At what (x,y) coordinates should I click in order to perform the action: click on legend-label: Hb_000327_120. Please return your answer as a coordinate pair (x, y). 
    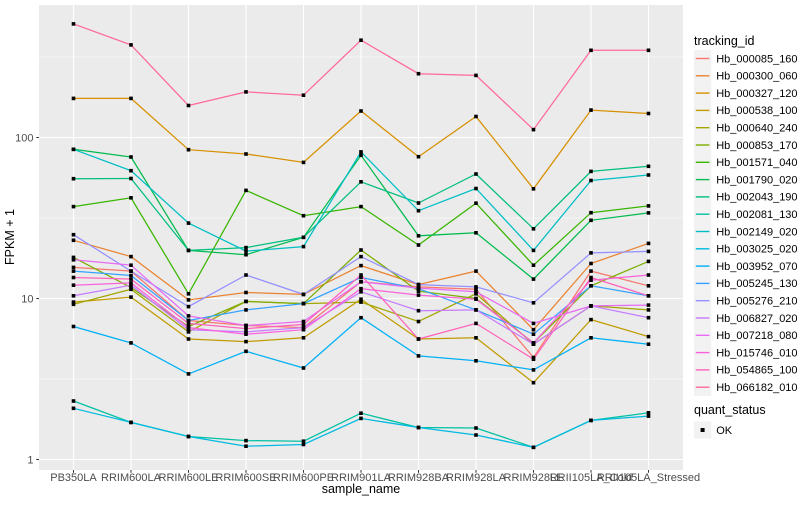
    Looking at the image, I should click on (756, 94).